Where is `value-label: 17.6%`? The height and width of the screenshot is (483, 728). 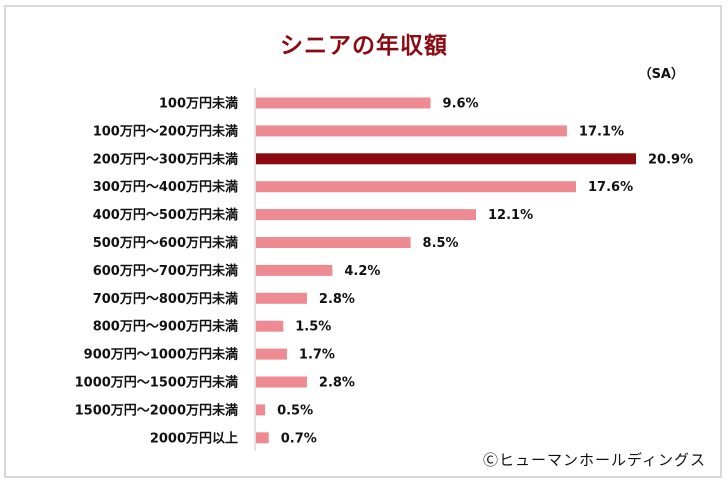 value-label: 17.6% is located at coordinates (610, 187).